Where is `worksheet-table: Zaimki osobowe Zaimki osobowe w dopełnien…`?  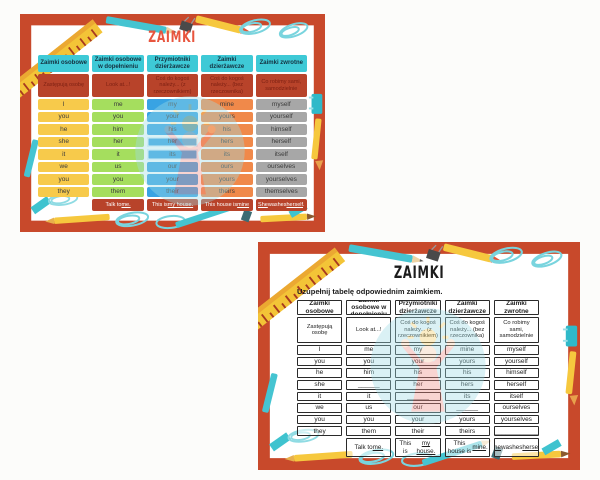 worksheet-table: Zaimki osobowe Zaimki osobowe w dopełnien… is located at coordinates (418, 378).